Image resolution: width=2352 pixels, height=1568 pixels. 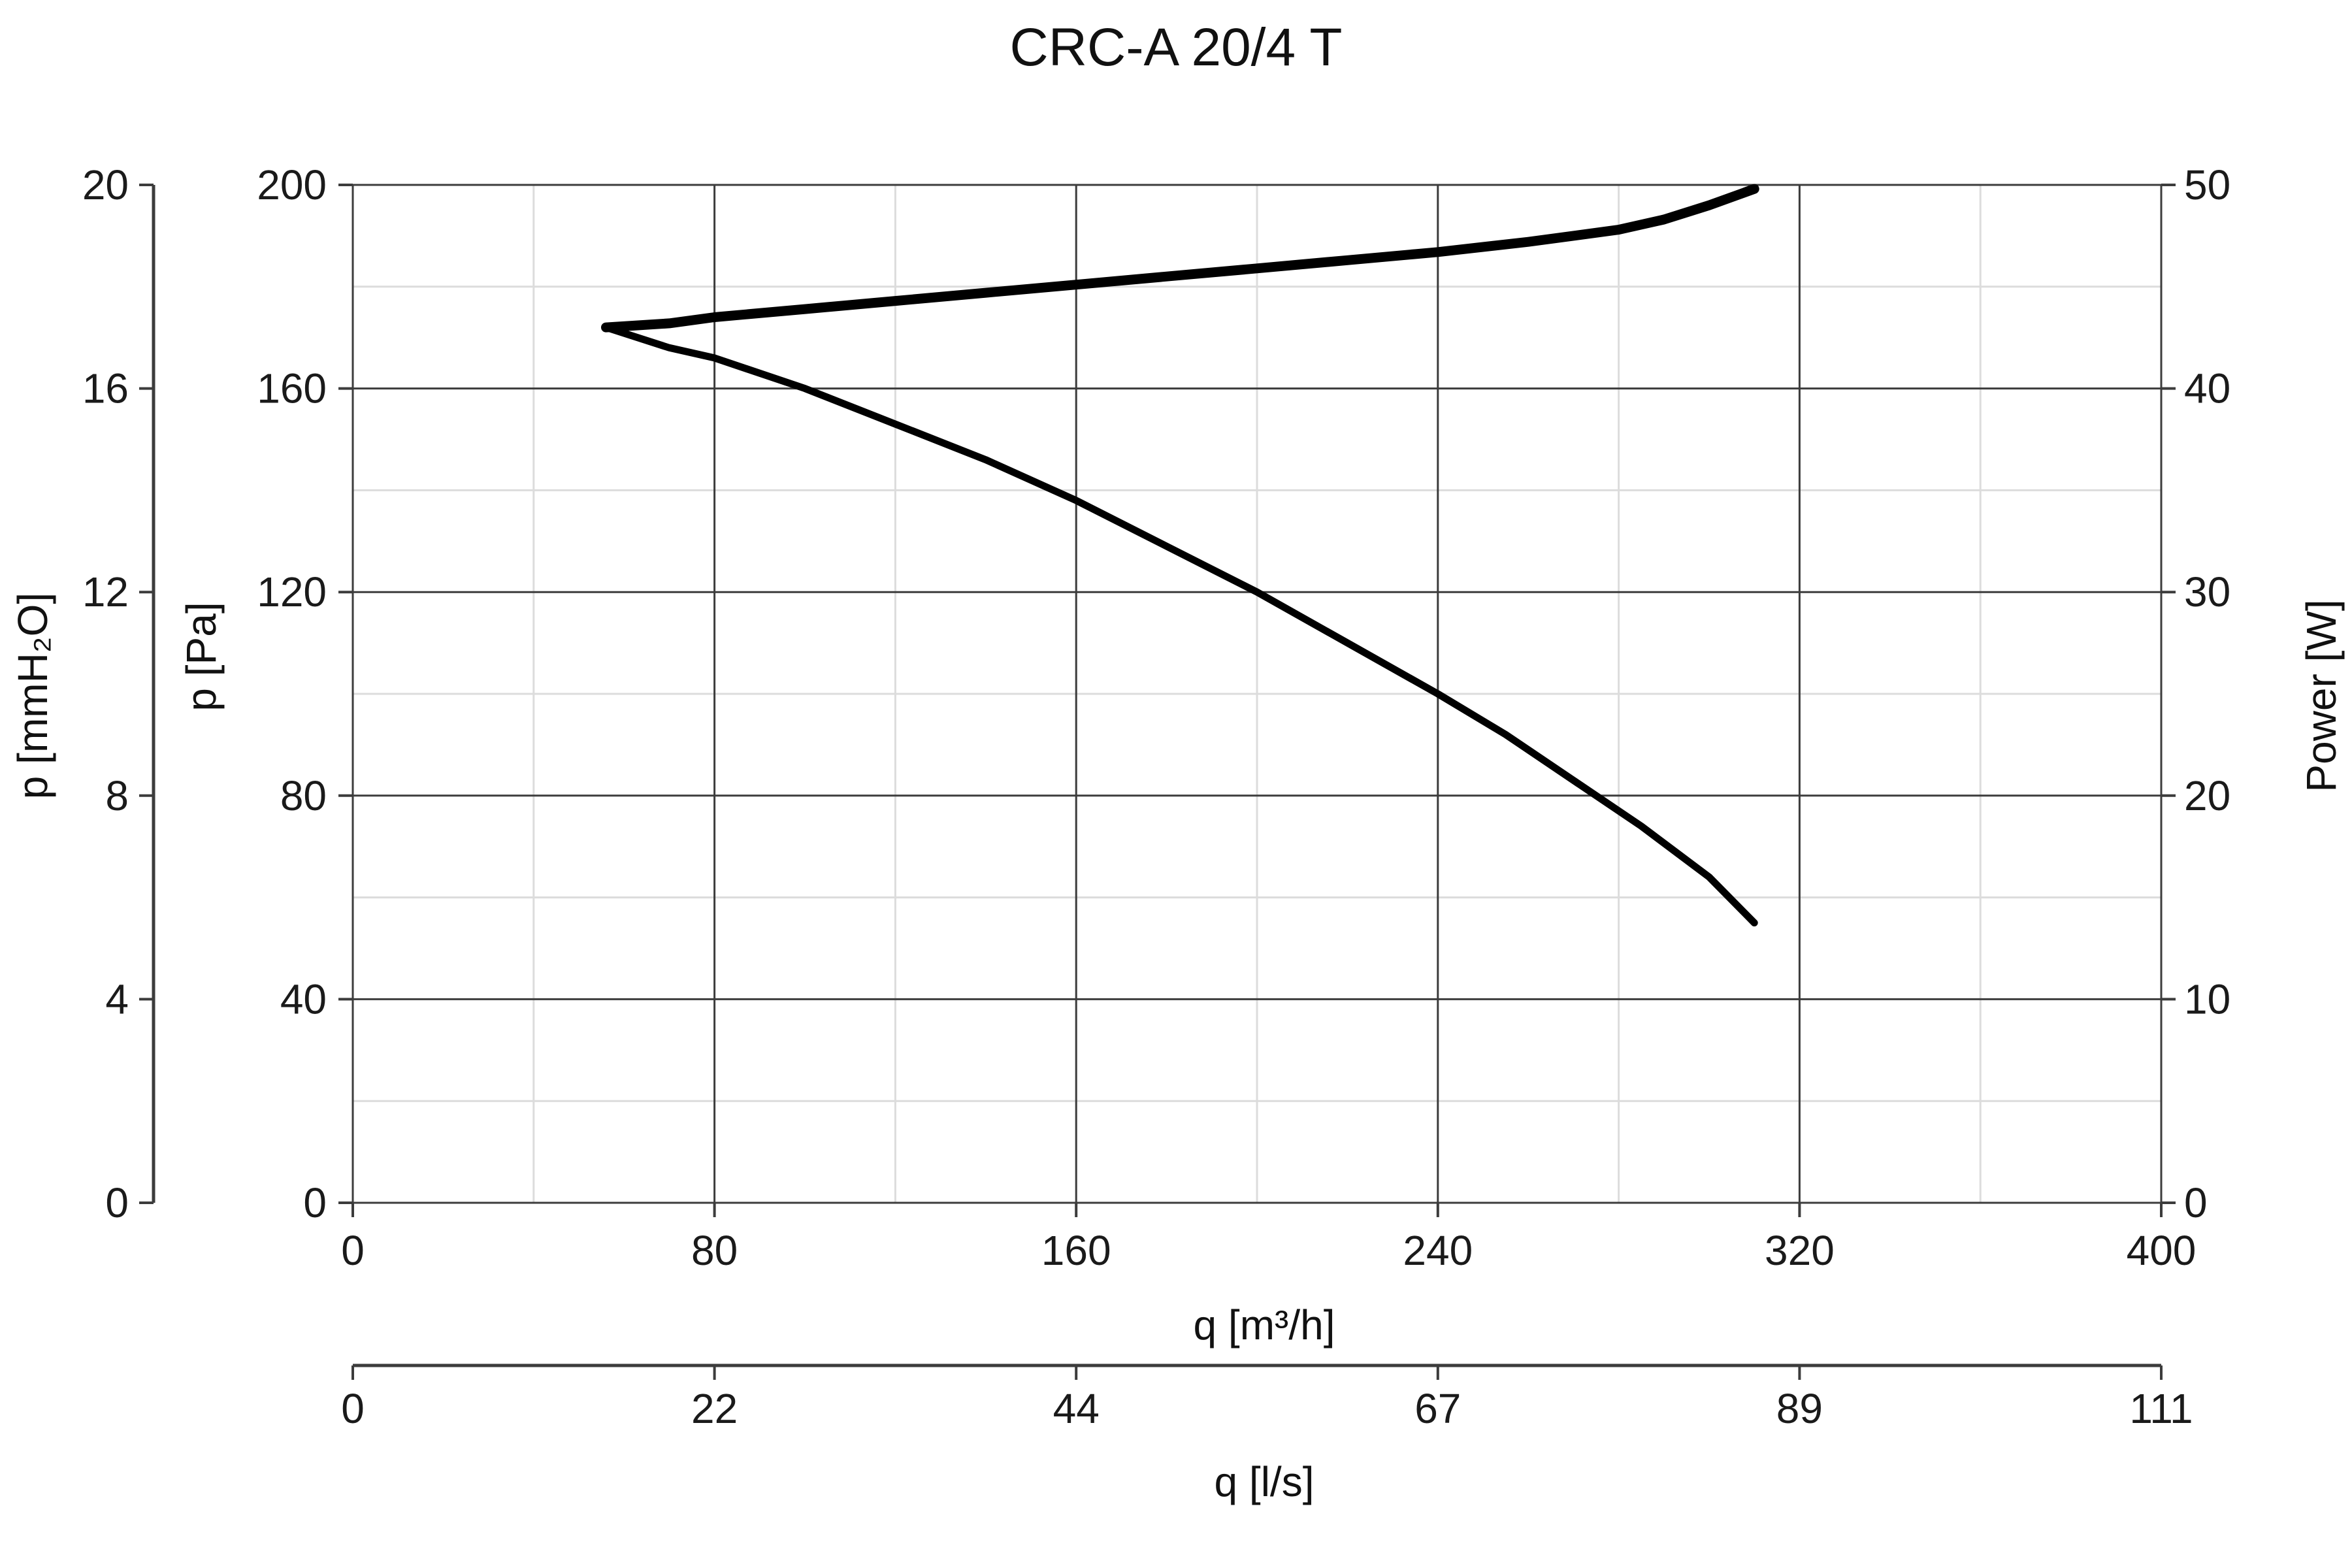 What do you see at coordinates (714, 1408) in the screenshot?
I see `x2-tick-label: 22` at bounding box center [714, 1408].